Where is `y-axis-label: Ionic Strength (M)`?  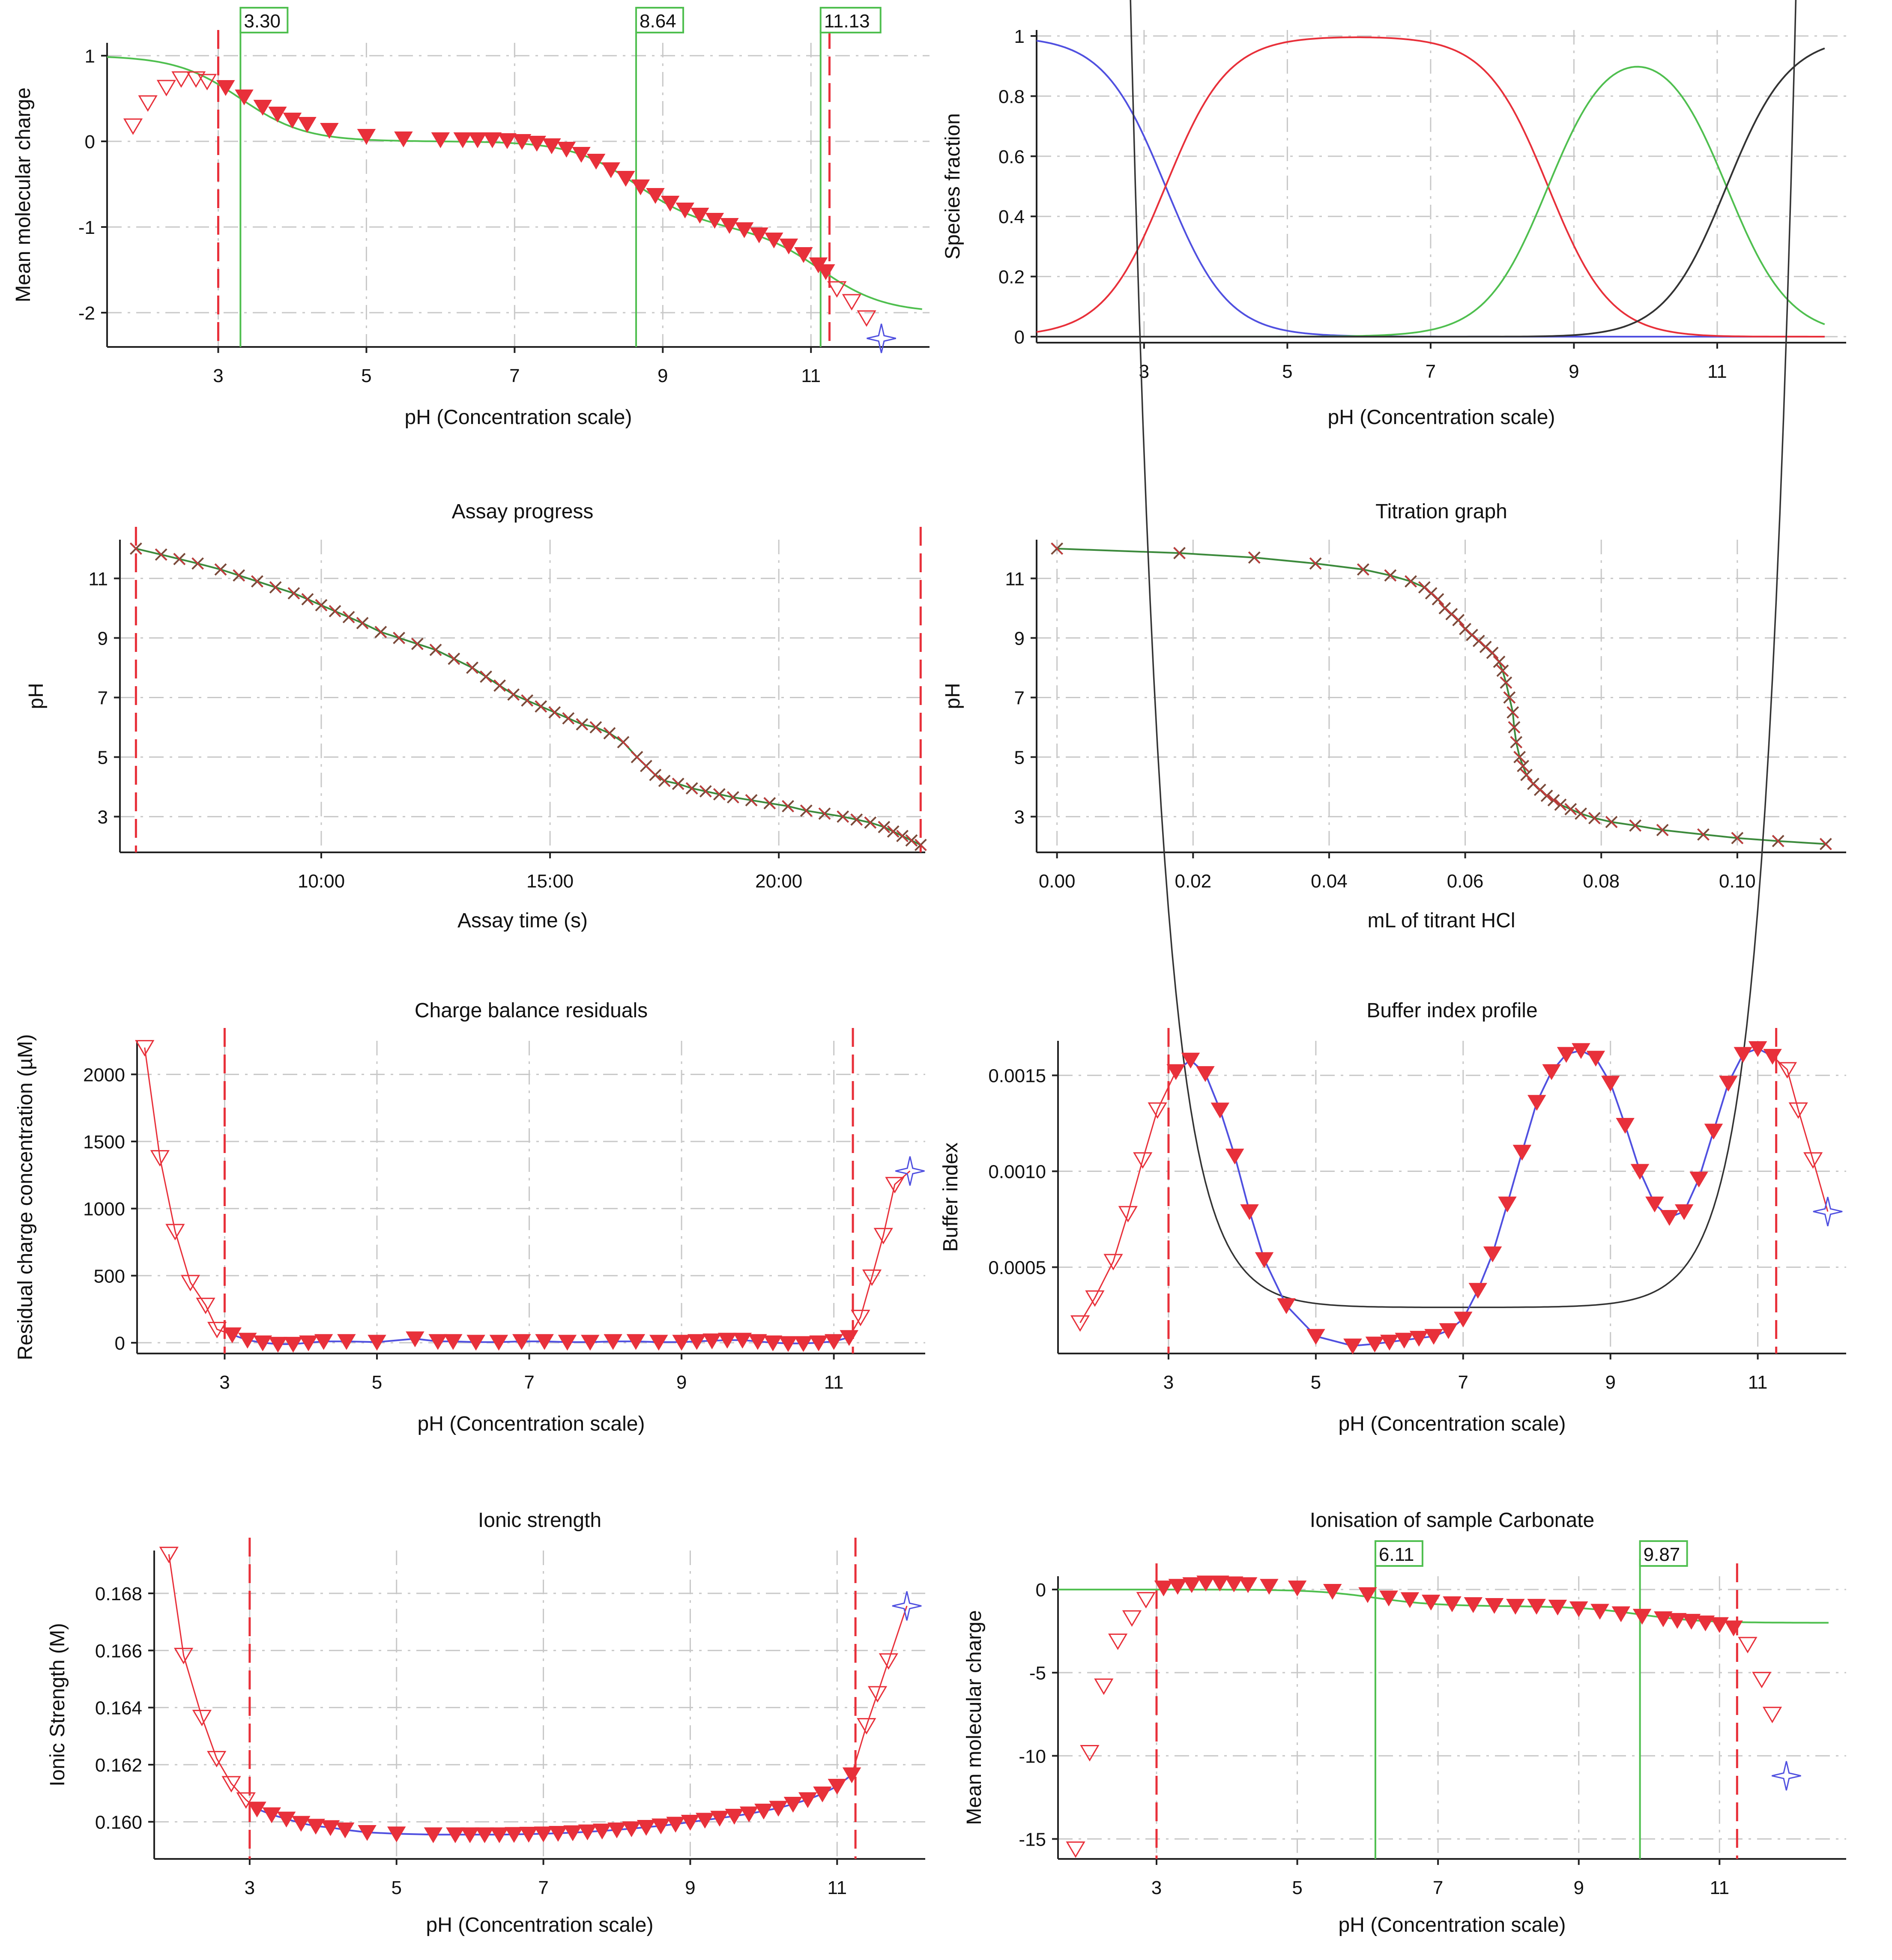 y-axis-label: Ionic Strength (M) is located at coordinates (57, 1705).